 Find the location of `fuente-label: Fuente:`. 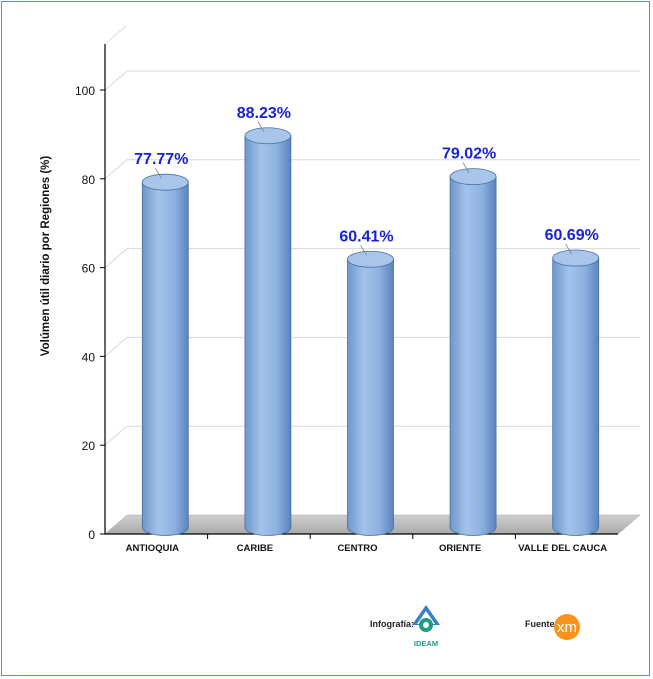

fuente-label: Fuente: is located at coordinates (541, 624).